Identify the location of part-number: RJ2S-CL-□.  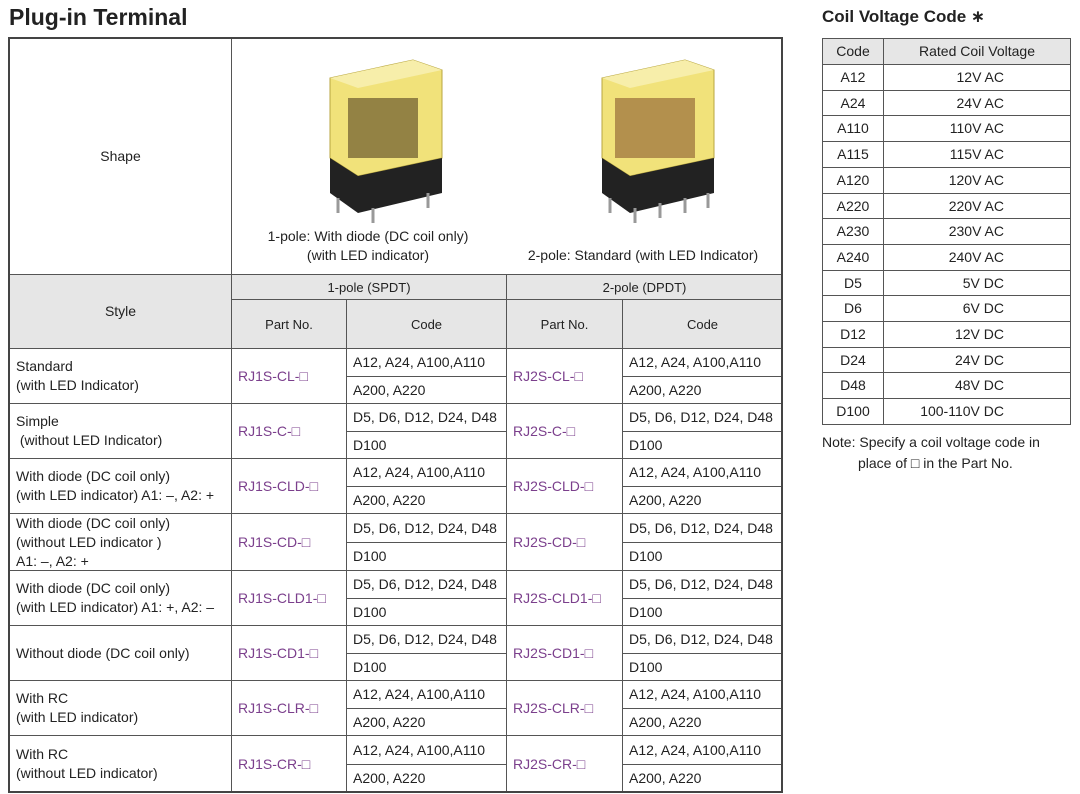
(564, 376).